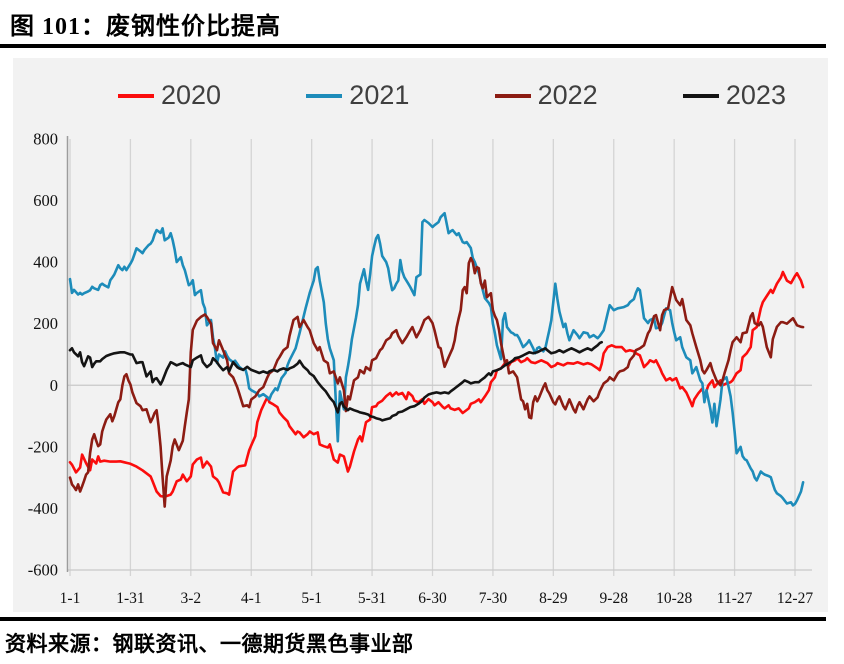 The height and width of the screenshot is (664, 844). Describe the element at coordinates (614, 598) in the screenshot. I see `svg-text: 9-28` at that location.